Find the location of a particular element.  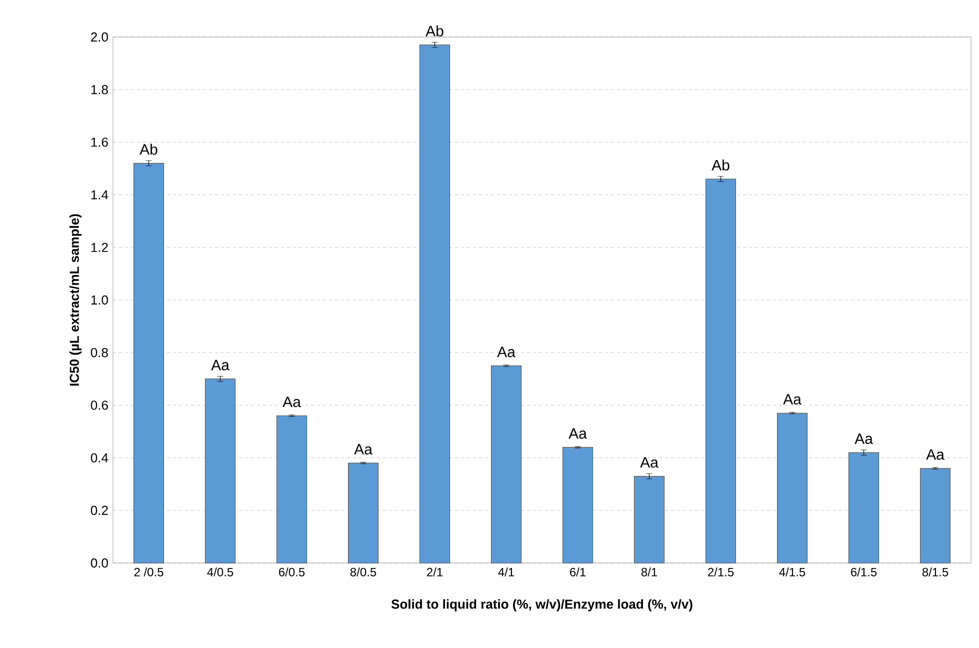

x-tick-label: 6/1.5 is located at coordinates (864, 572).